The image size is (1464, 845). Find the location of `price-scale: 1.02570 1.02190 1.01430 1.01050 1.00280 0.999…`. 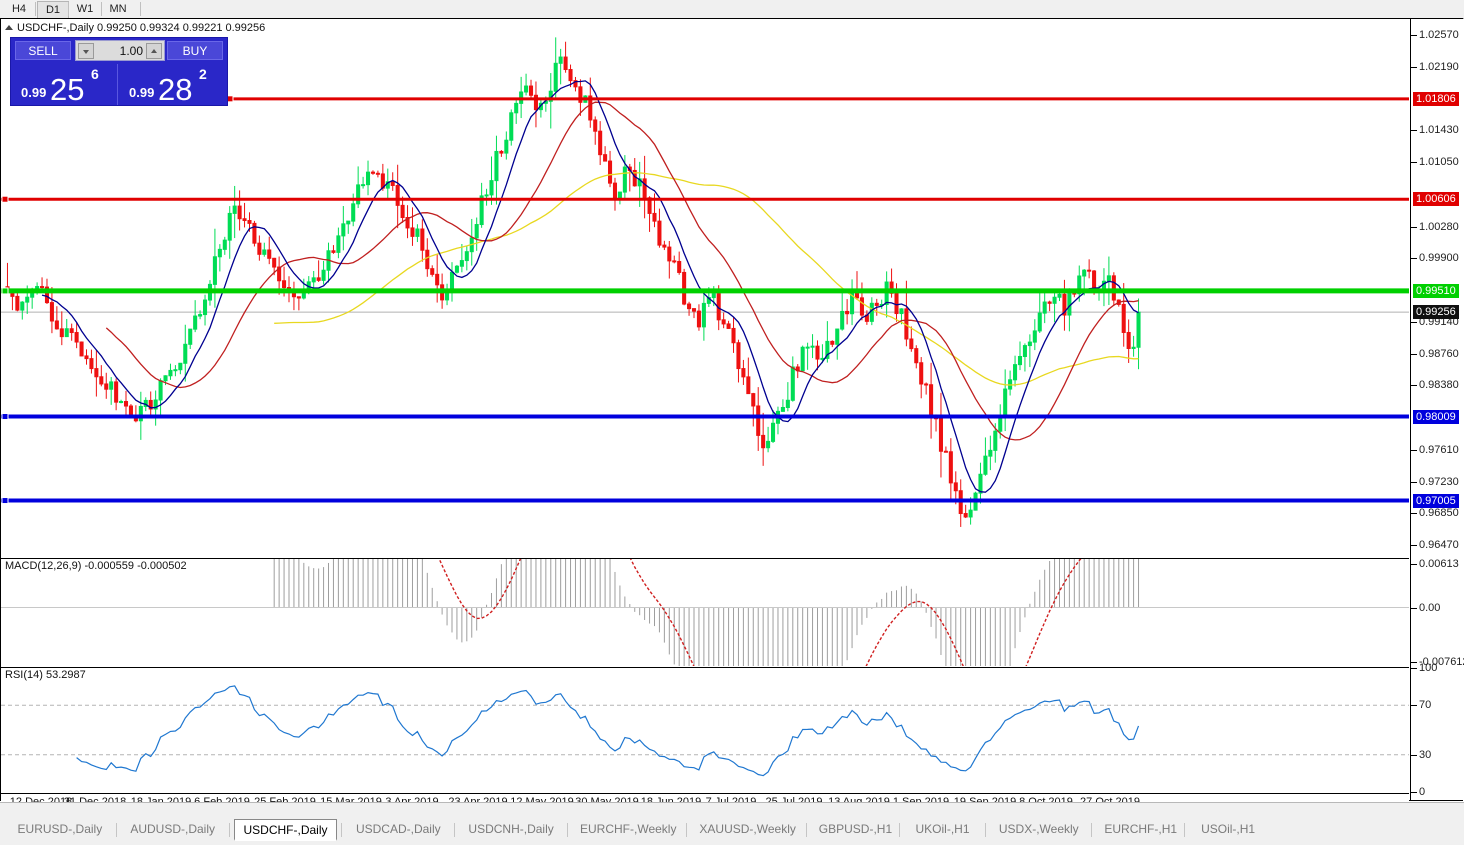

price-scale: 1.02570 1.02190 1.01430 1.01050 1.00280 0.999… is located at coordinates (1437, 409).